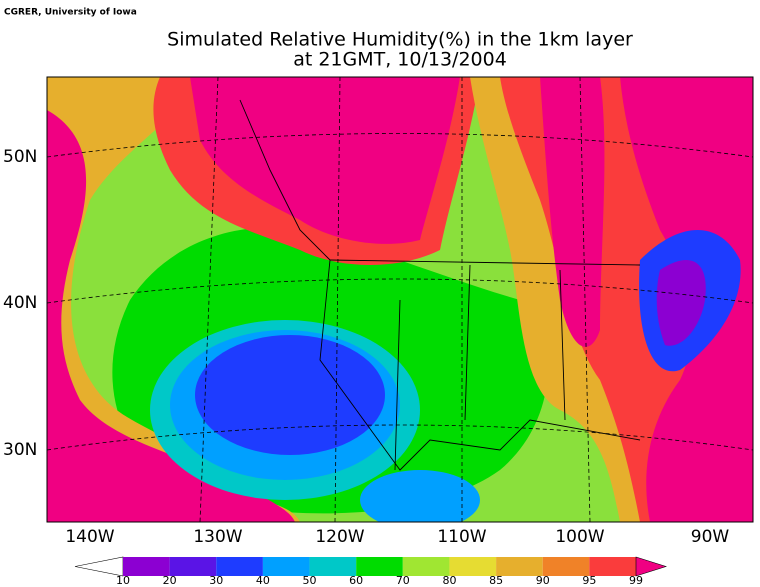 The height and width of the screenshot is (587, 760). Describe the element at coordinates (216, 580) in the screenshot. I see `colorbar-label: 30` at that location.